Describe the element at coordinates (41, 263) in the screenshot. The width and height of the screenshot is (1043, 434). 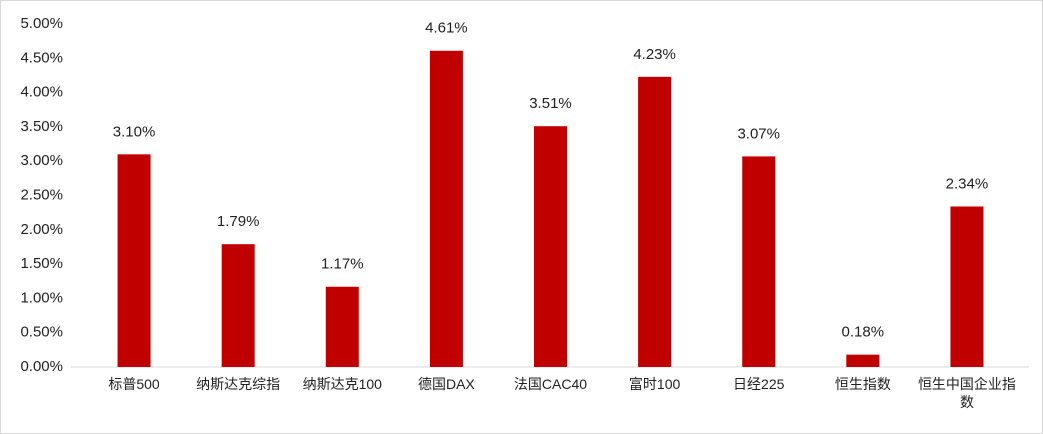
I see `y-tick-label: 1.50%` at that location.